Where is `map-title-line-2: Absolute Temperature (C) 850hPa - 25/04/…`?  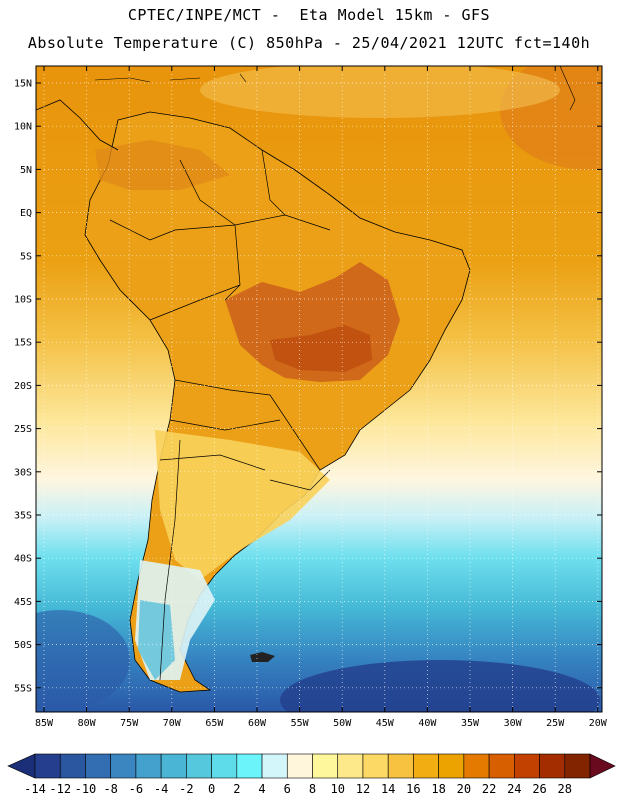 map-title-line-2: Absolute Temperature (C) 850hPa - 25/04/… is located at coordinates (309, 43).